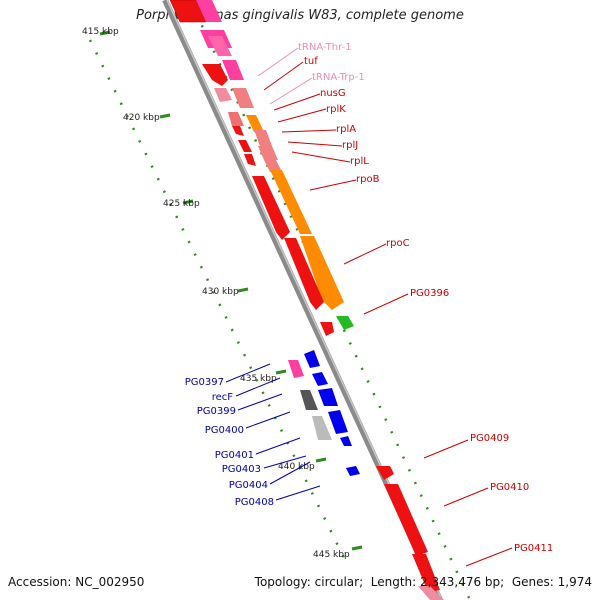 The width and height of the screenshot is (600, 600). Describe the element at coordinates (238, 131) in the screenshot. I see `feature-rplK-red` at that location.